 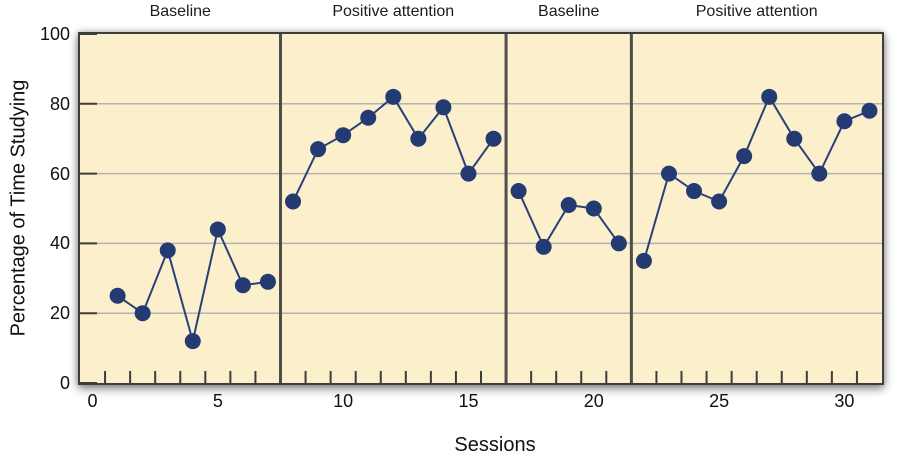 What do you see at coordinates (64, 383) in the screenshot?
I see `y-tick-label: 0` at bounding box center [64, 383].